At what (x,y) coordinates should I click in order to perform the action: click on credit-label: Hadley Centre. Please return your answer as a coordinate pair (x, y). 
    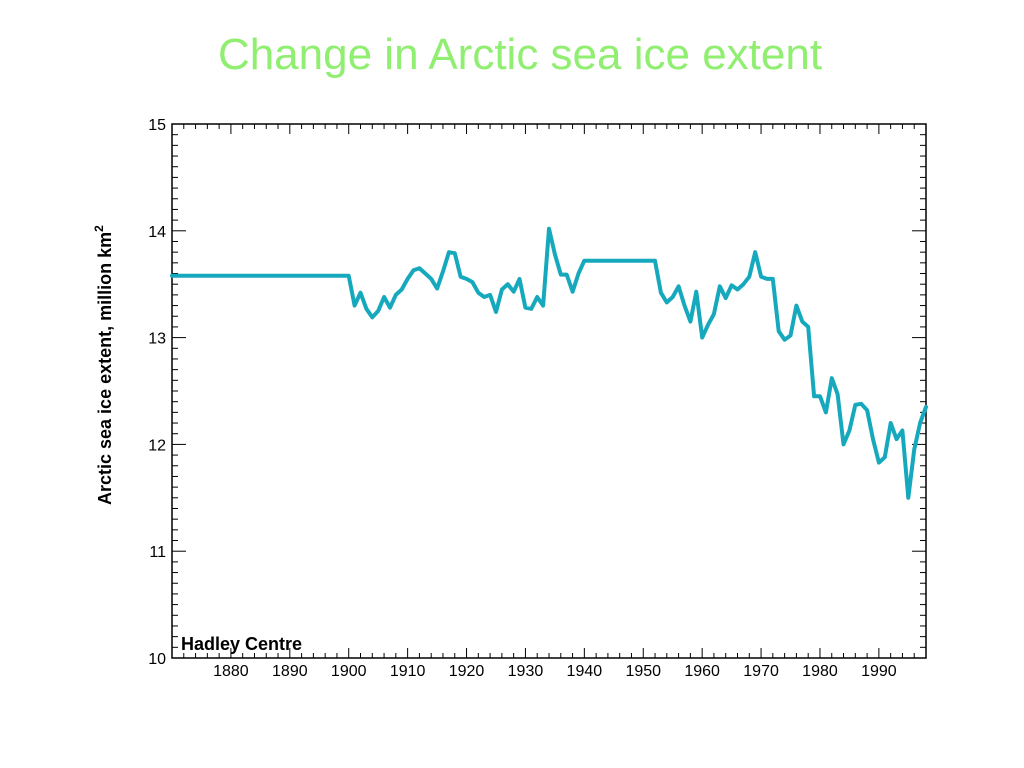
    Looking at the image, I should click on (241, 644).